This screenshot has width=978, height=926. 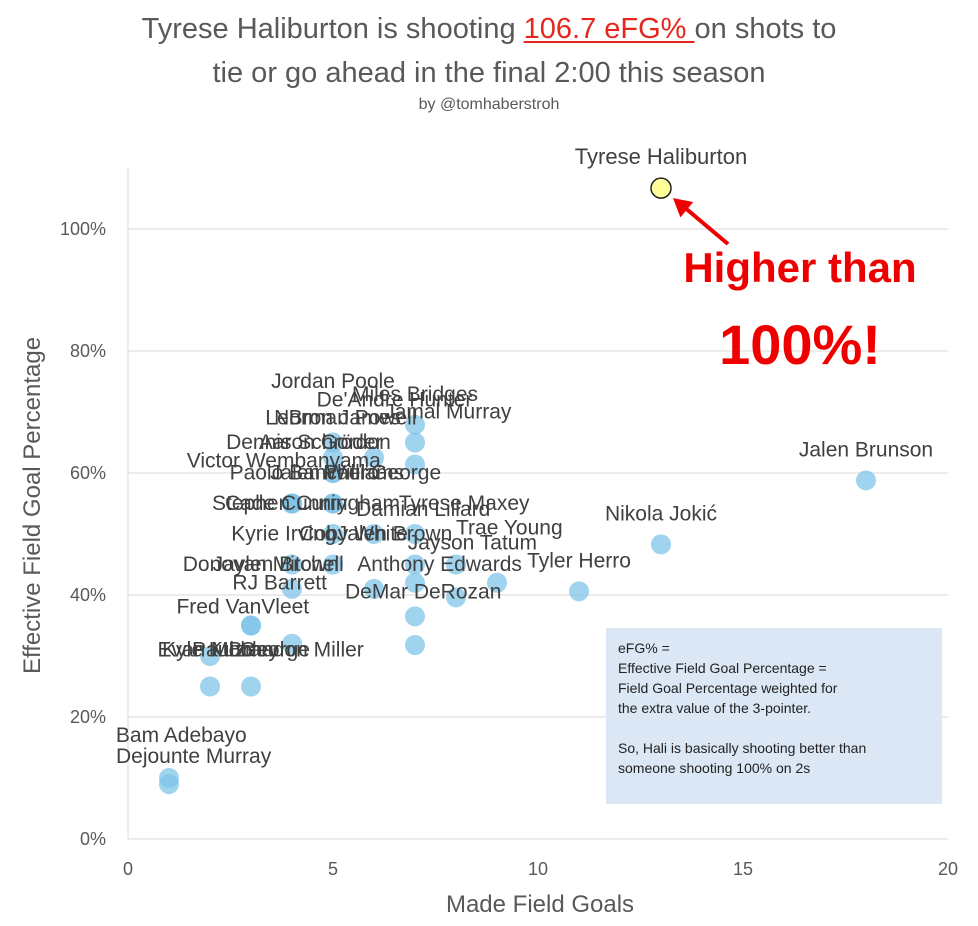 What do you see at coordinates (93, 839) in the screenshot?
I see `y-tick-label: 0%` at bounding box center [93, 839].